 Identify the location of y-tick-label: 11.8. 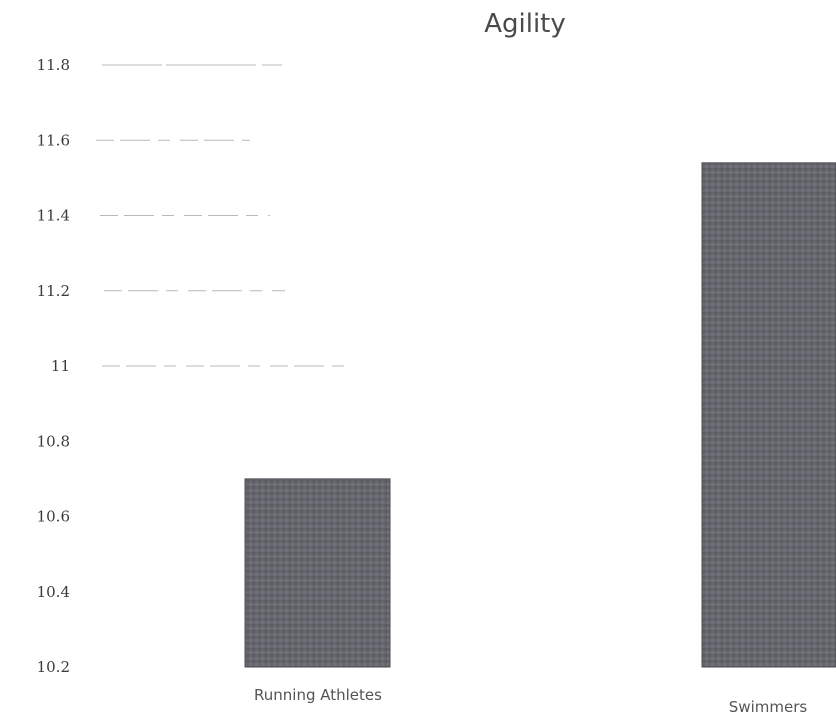
(53, 65).